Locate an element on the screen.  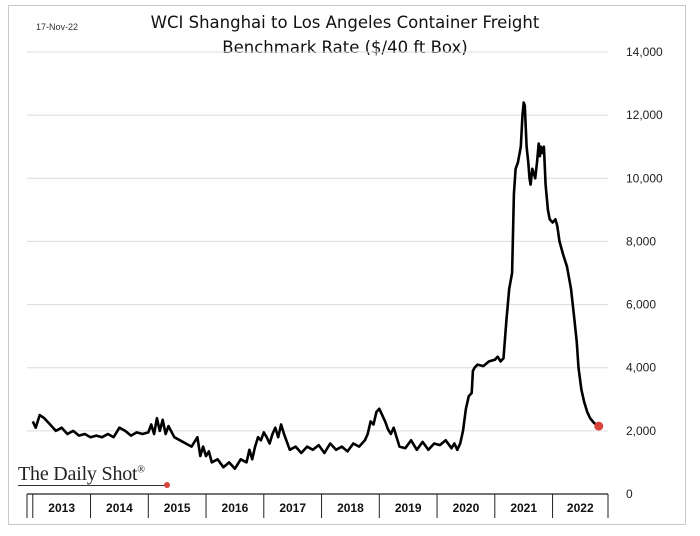
x-tick-label-2022: 2022 is located at coordinates (580, 508).